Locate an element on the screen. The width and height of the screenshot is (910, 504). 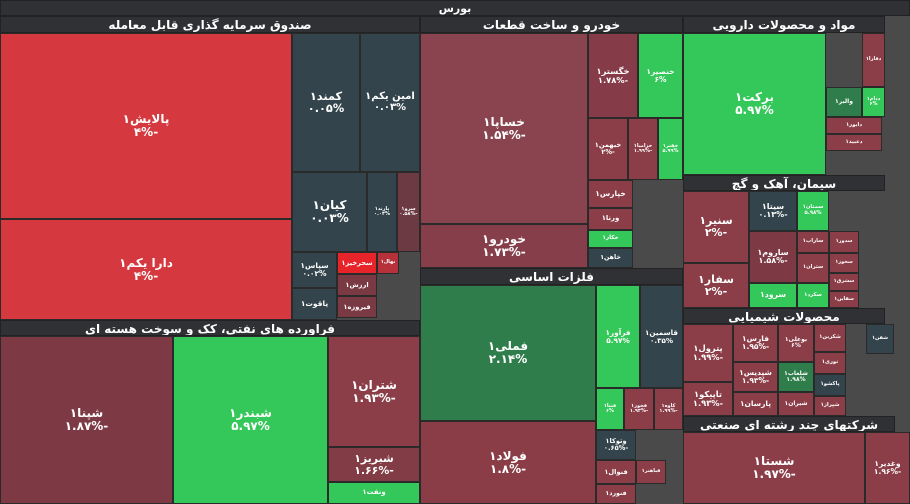
stock-tile: سنیر۱ -۲% is located at coordinates (716, 227).